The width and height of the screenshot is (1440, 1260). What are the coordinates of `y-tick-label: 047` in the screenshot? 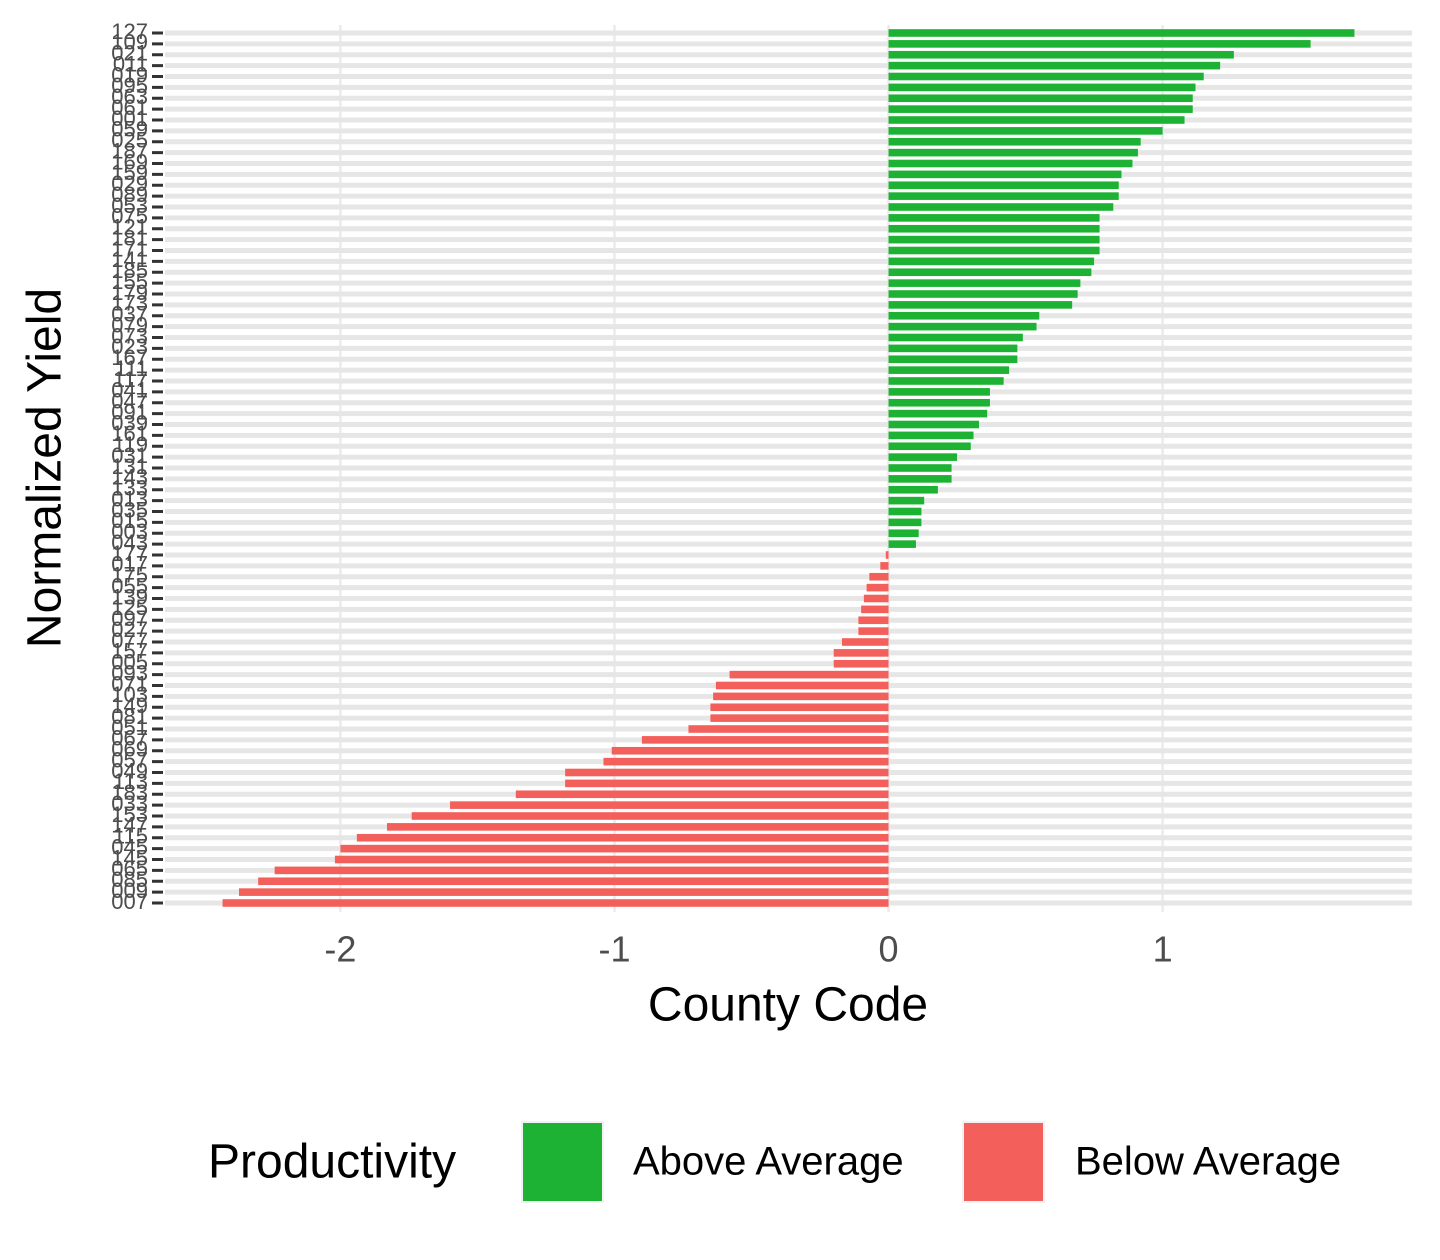 It's located at (129, 401).